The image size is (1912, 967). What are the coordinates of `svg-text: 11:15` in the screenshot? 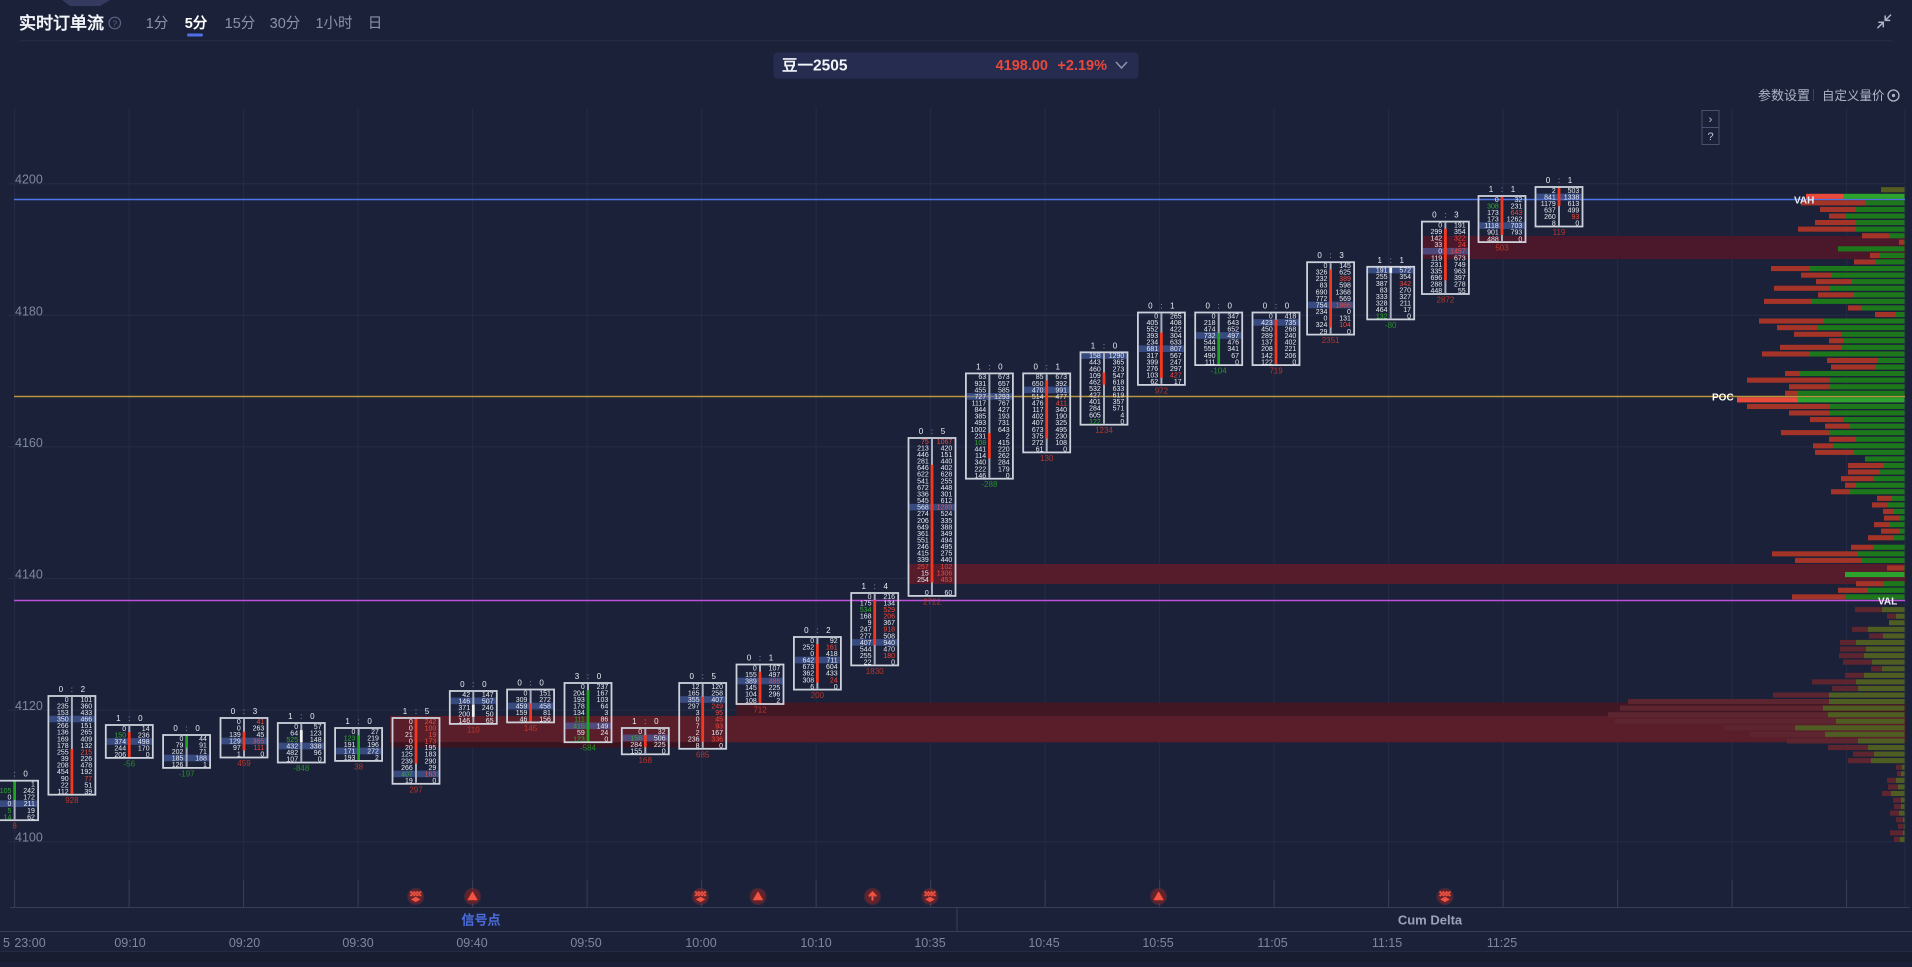 It's located at (1387, 943).